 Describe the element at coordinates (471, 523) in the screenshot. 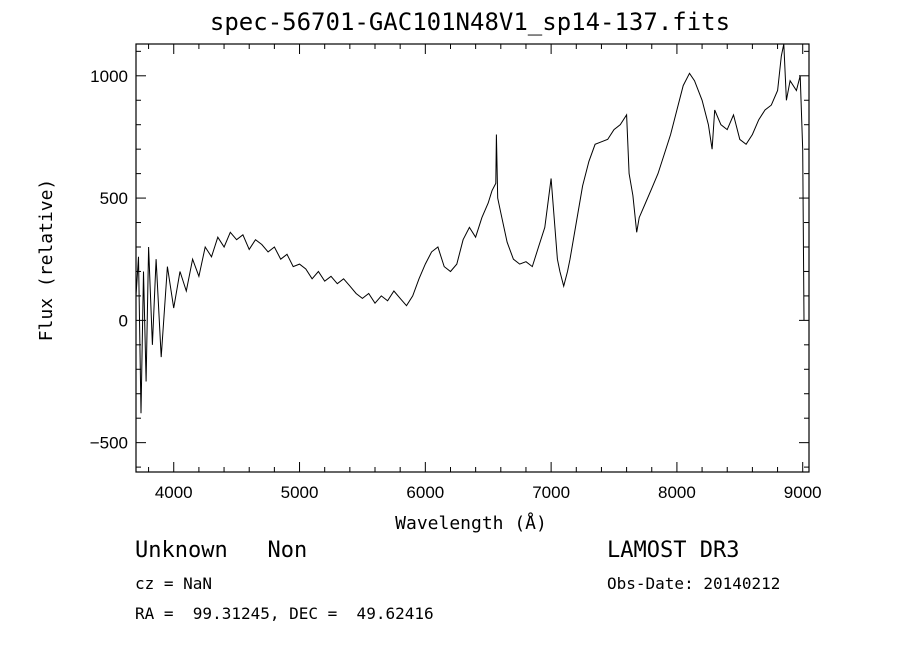

I see `x-axis-label: Wavelength (Å)` at that location.